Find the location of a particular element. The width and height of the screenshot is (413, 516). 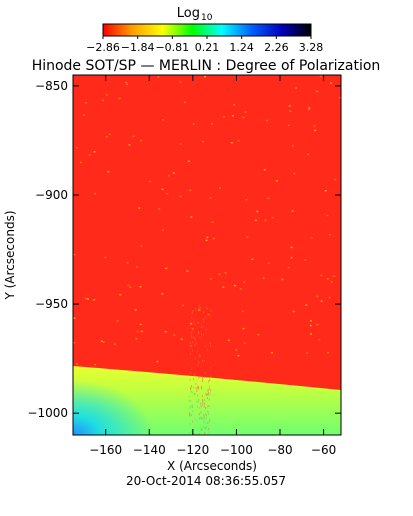

colorbar-label-base: Log is located at coordinates (188, 13).